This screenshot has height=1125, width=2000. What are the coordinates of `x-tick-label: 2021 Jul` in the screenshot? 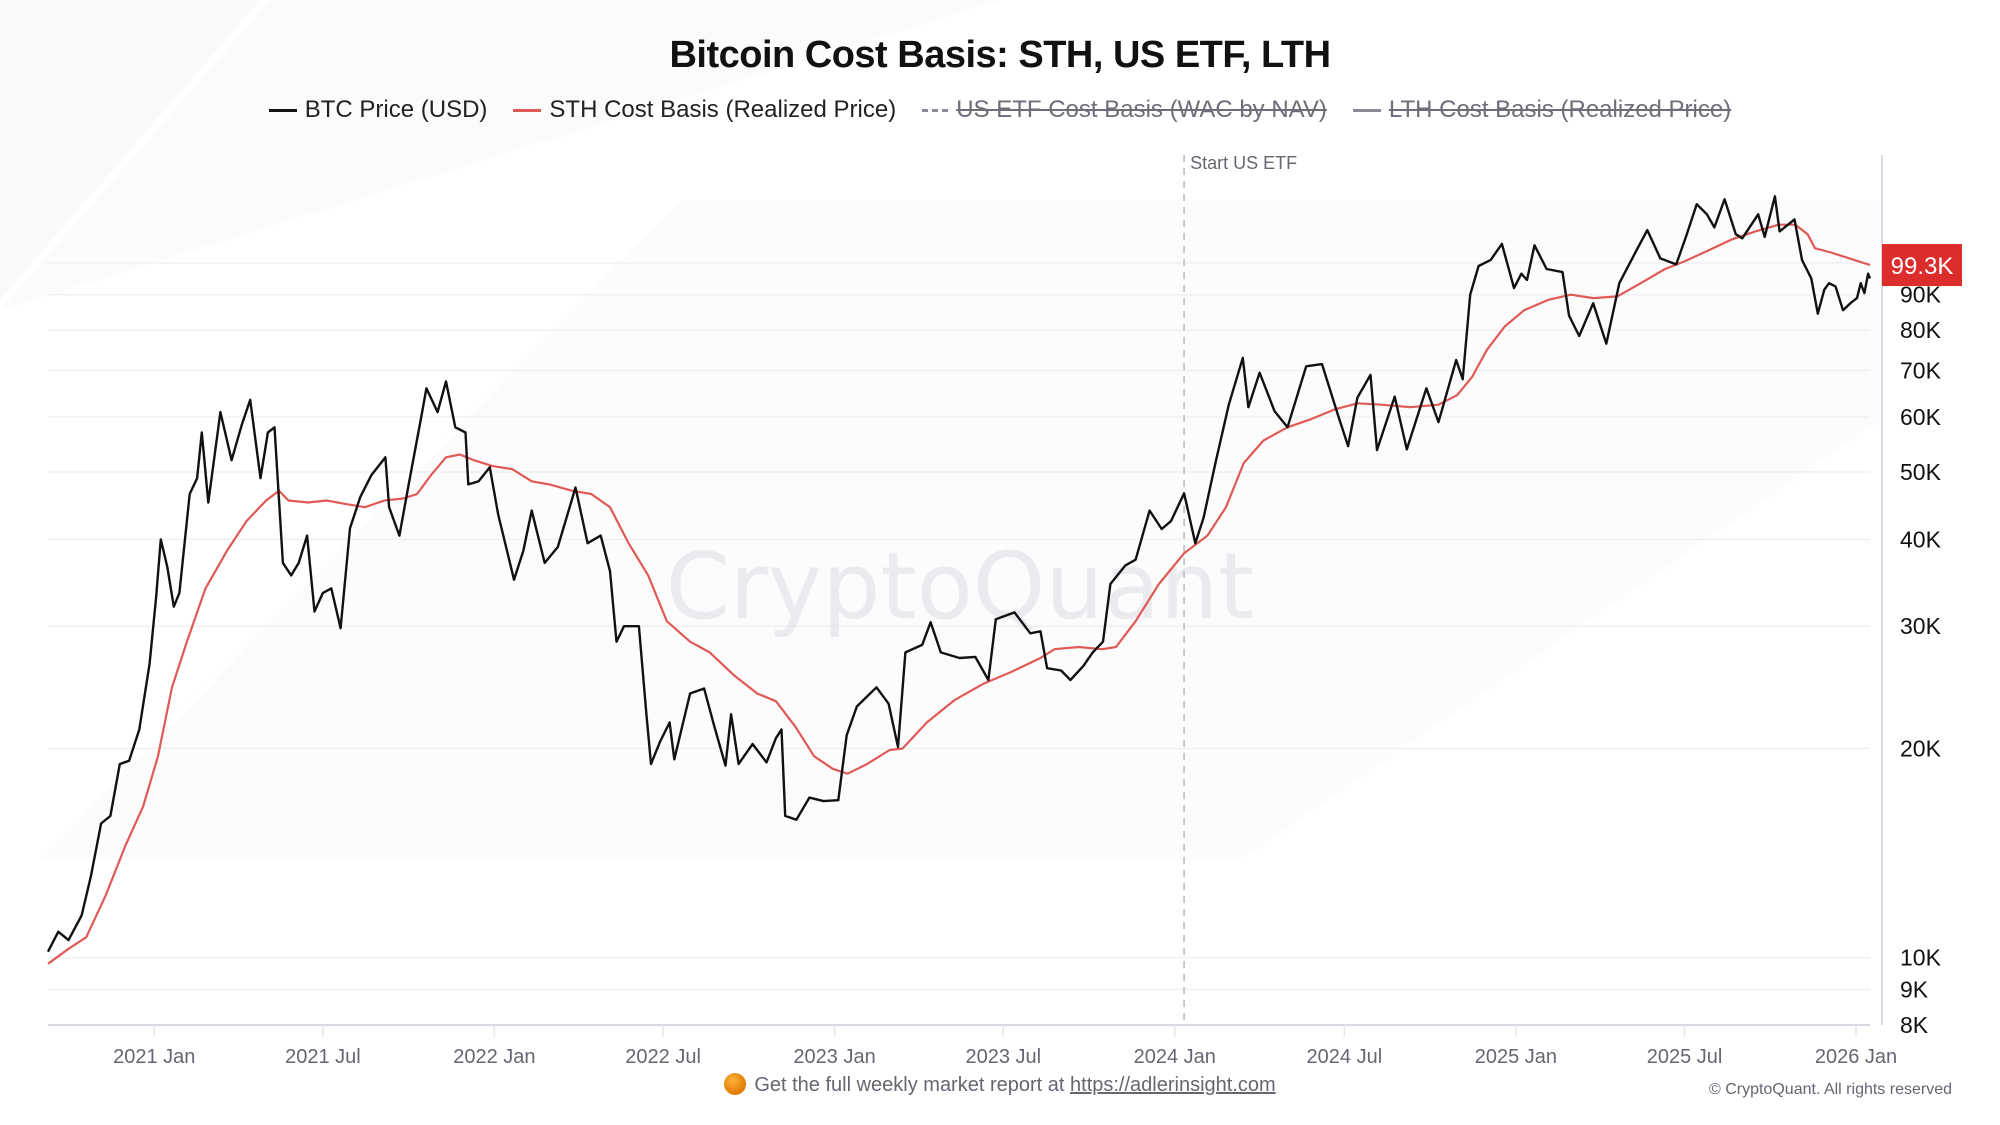 It's located at (323, 1057).